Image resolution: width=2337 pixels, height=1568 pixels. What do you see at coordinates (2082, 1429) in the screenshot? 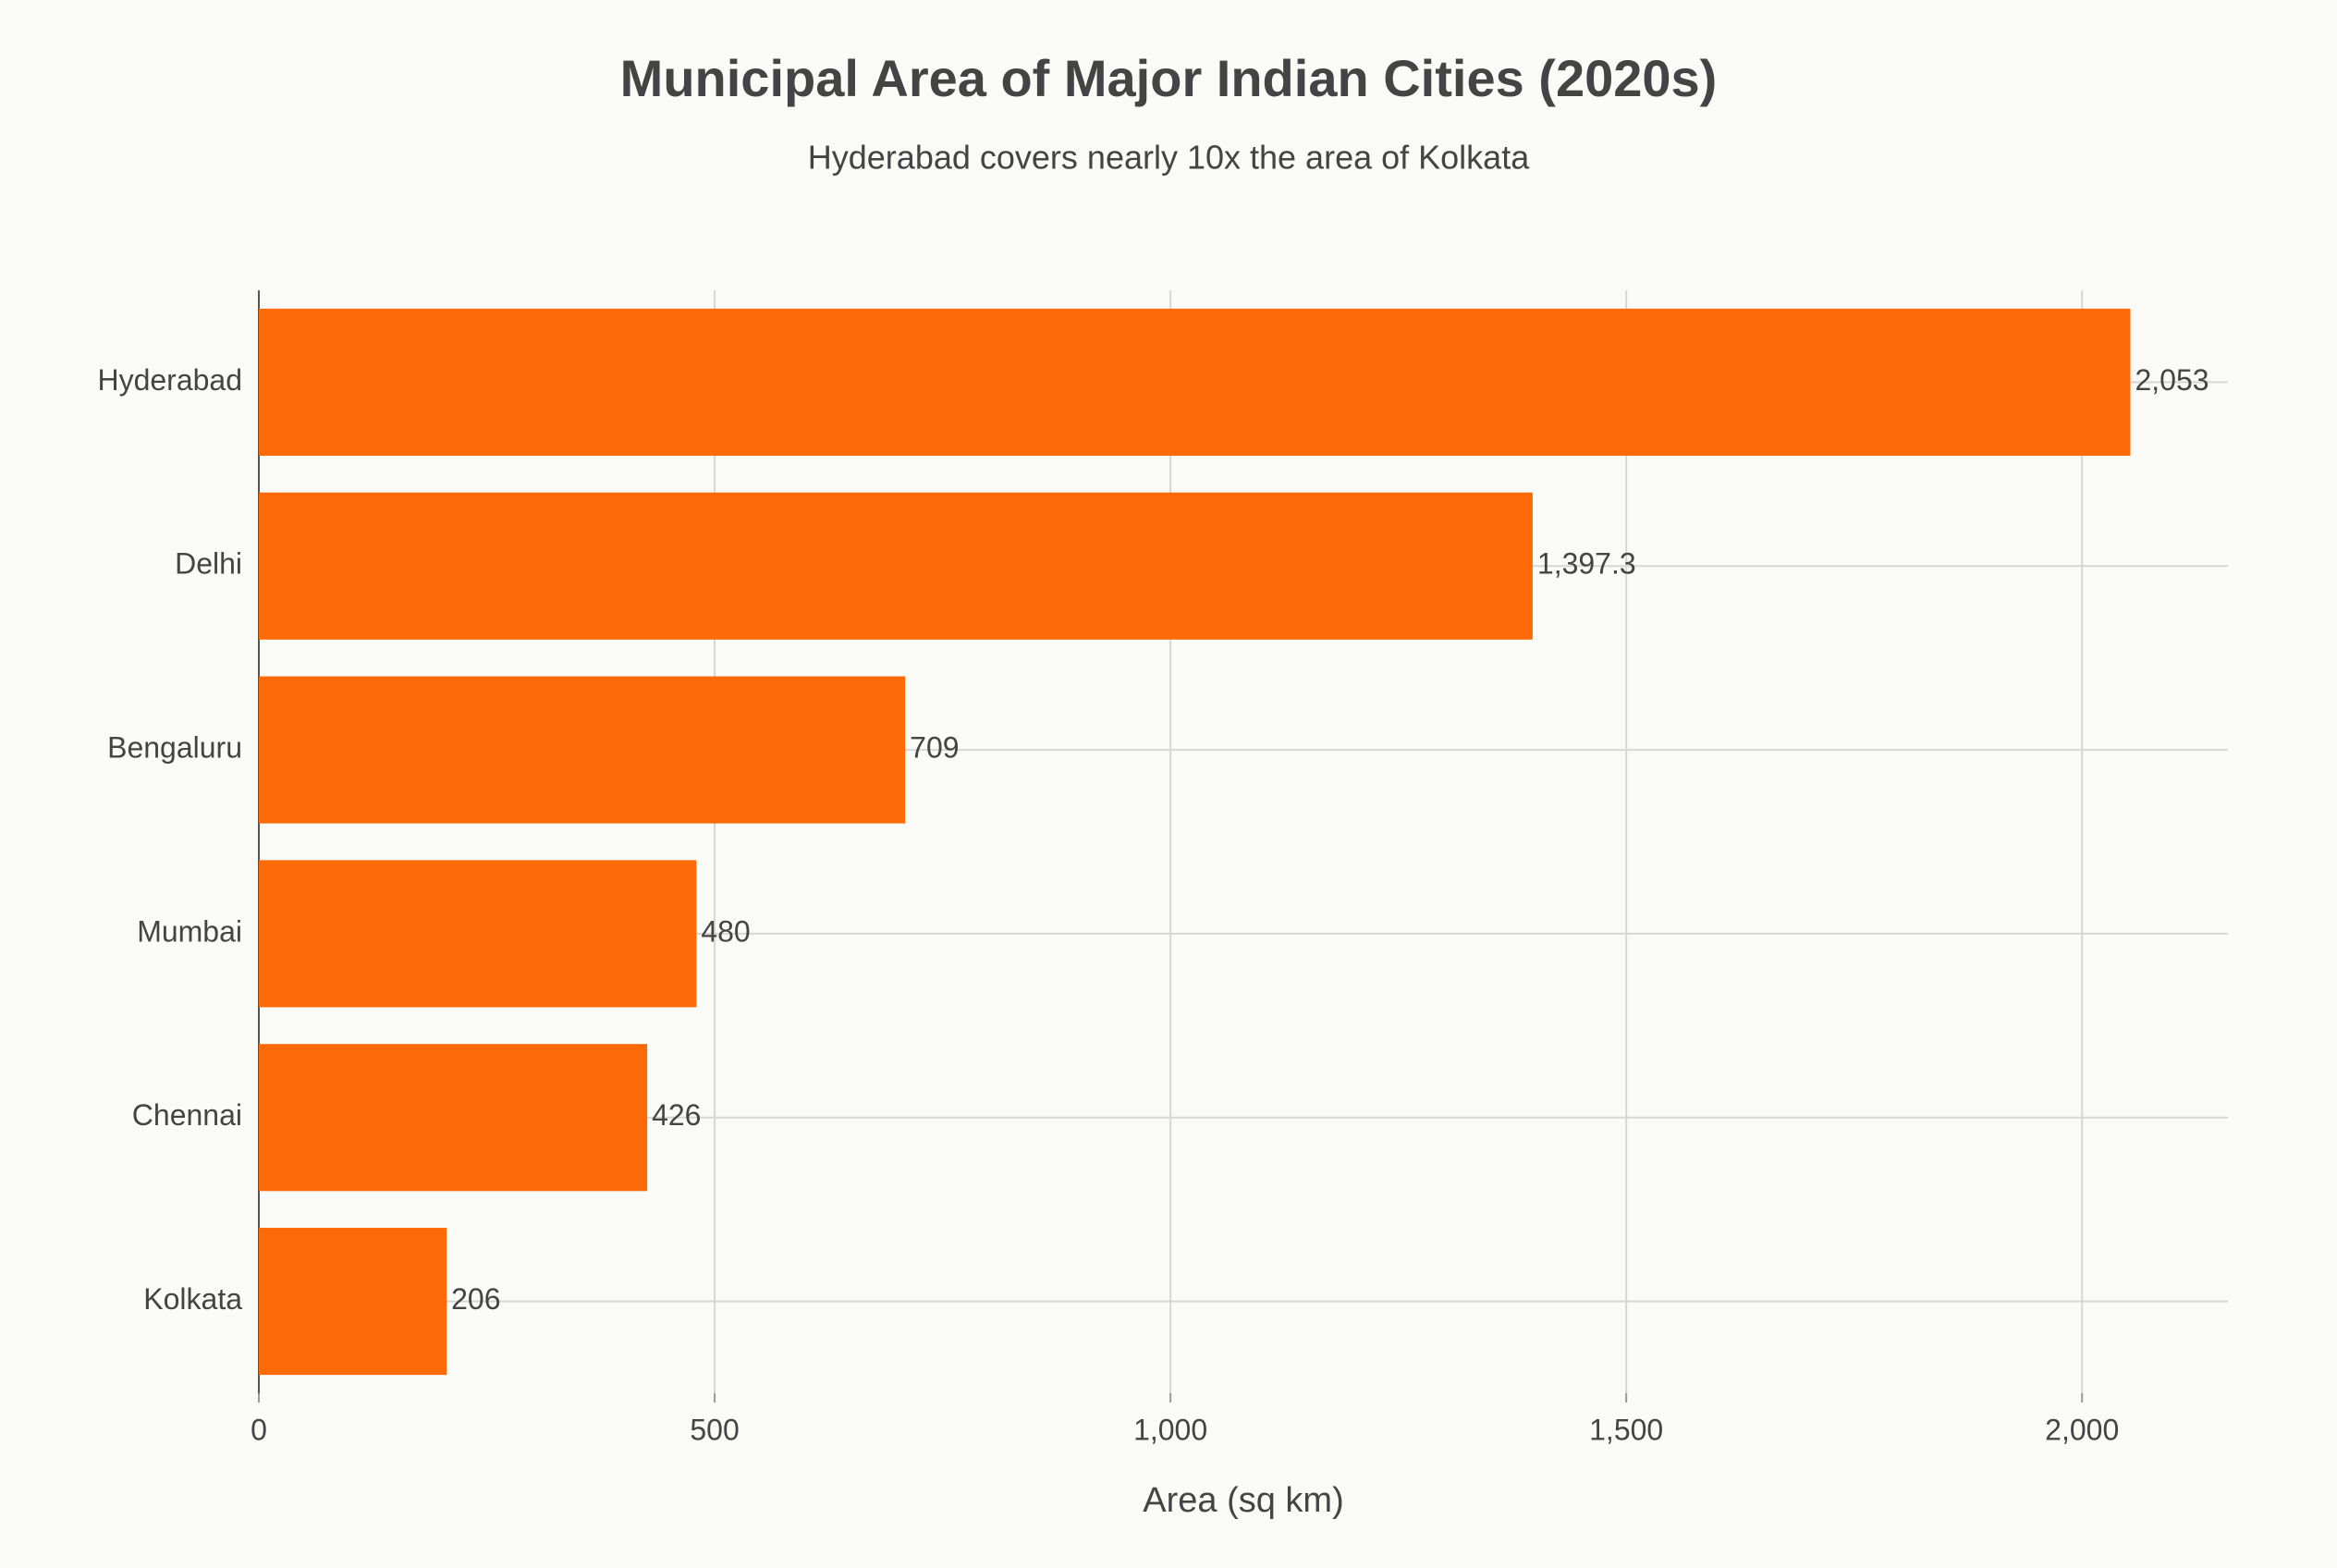
I see `x-tick-label: 2,000` at bounding box center [2082, 1429].